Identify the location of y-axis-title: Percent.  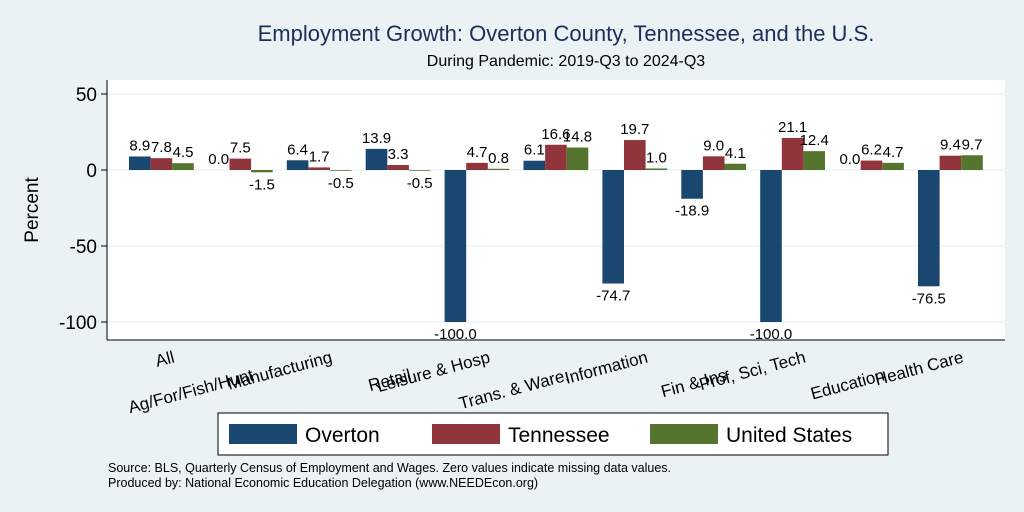
(32, 210).